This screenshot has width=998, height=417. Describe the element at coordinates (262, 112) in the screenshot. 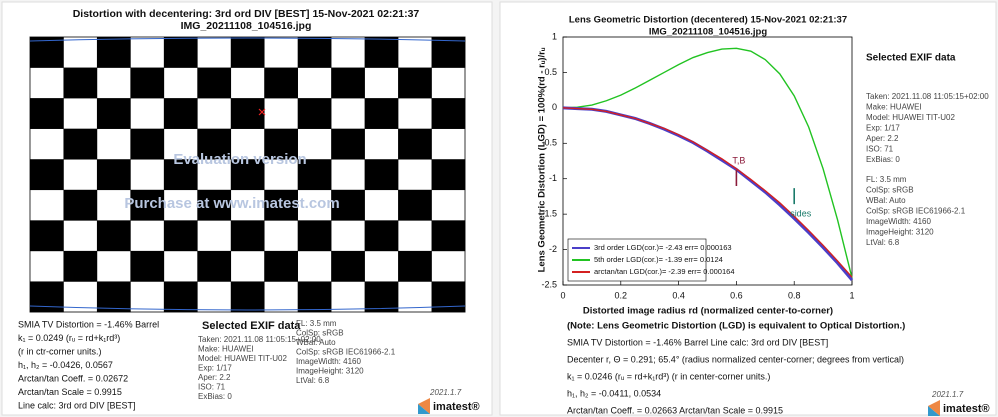

I see `center-mark` at that location.